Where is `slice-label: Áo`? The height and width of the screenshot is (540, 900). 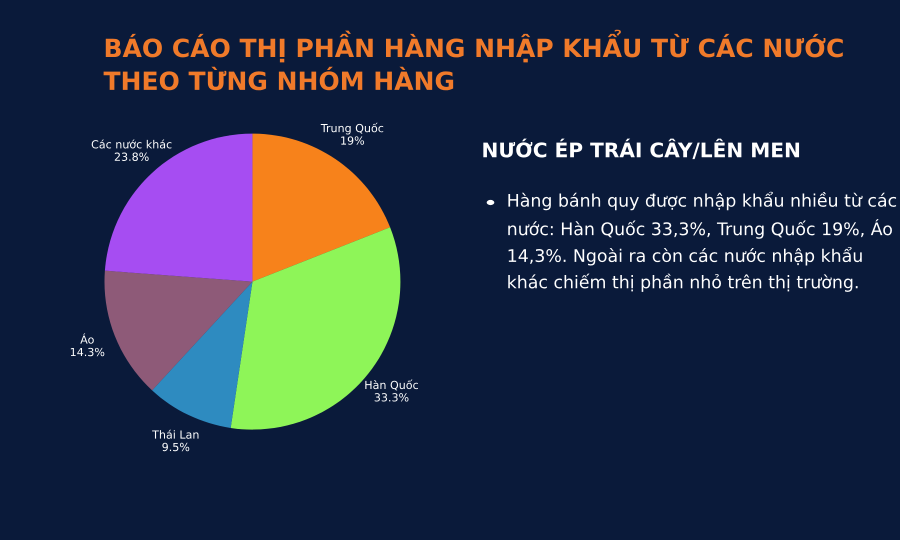 slice-label: Áo is located at coordinates (87, 338).